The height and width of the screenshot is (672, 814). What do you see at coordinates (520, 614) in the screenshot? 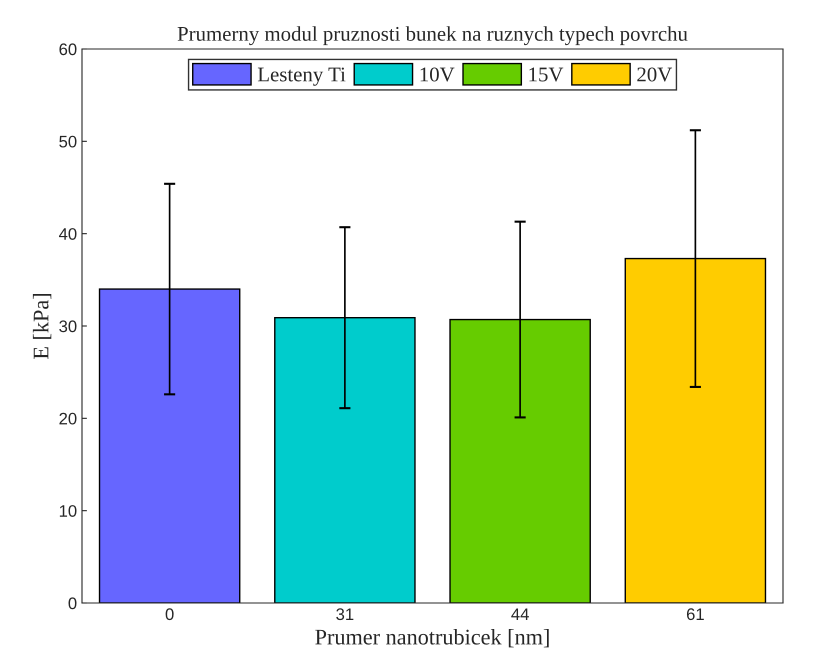
I see `x-tick-label: 44` at bounding box center [520, 614].